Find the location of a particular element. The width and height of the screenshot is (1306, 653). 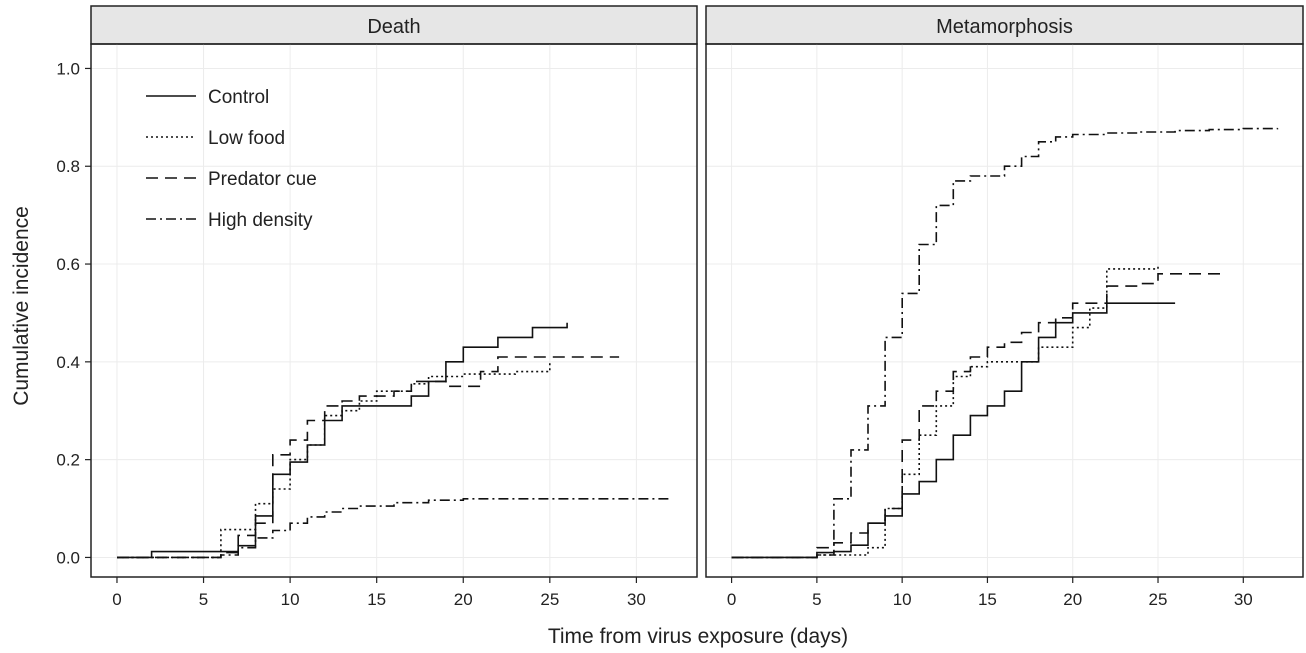

y-tick-label: 1.0 is located at coordinates (68, 68).